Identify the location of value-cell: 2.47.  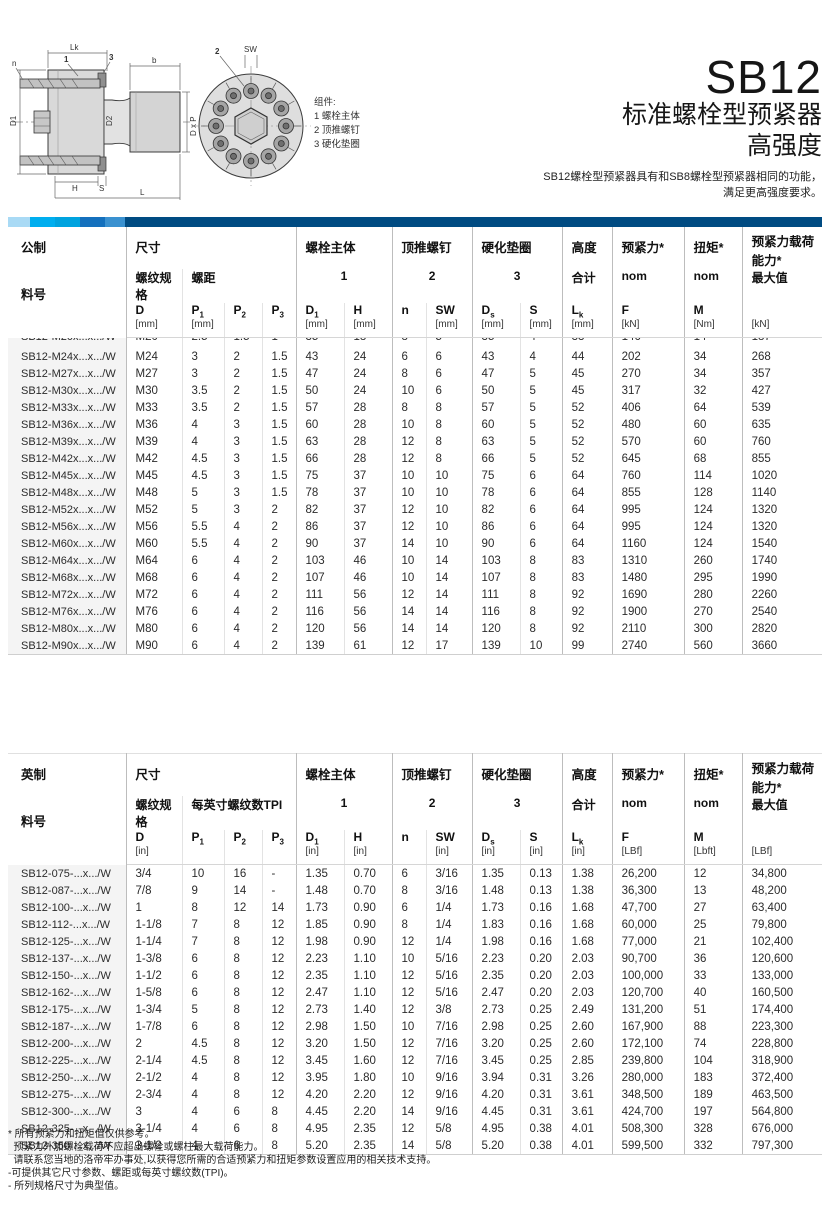
(496, 993).